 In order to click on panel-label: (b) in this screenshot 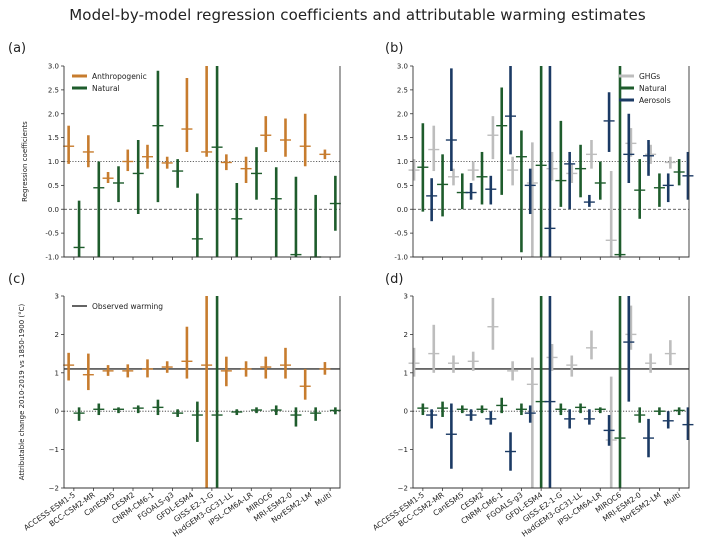, I will do `click(394, 48)`.